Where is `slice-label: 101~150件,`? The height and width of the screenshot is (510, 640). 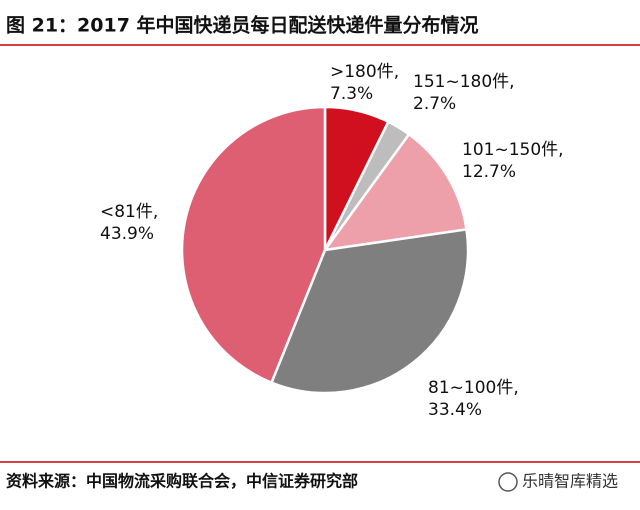 slice-label: 101~150件, is located at coordinates (513, 150).